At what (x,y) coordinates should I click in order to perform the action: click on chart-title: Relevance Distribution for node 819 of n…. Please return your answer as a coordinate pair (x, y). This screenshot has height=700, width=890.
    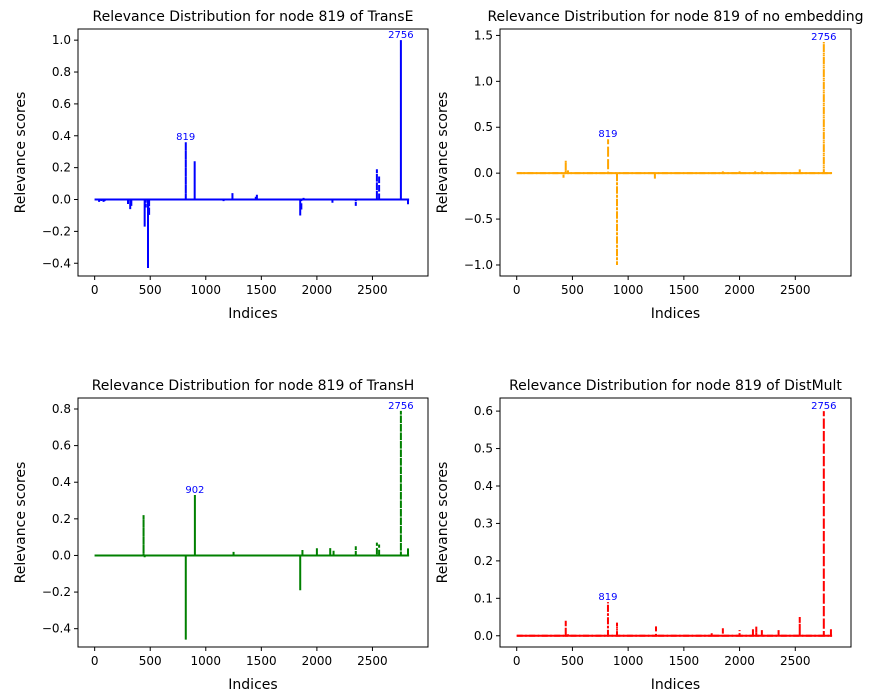
    Looking at the image, I should click on (675, 17).